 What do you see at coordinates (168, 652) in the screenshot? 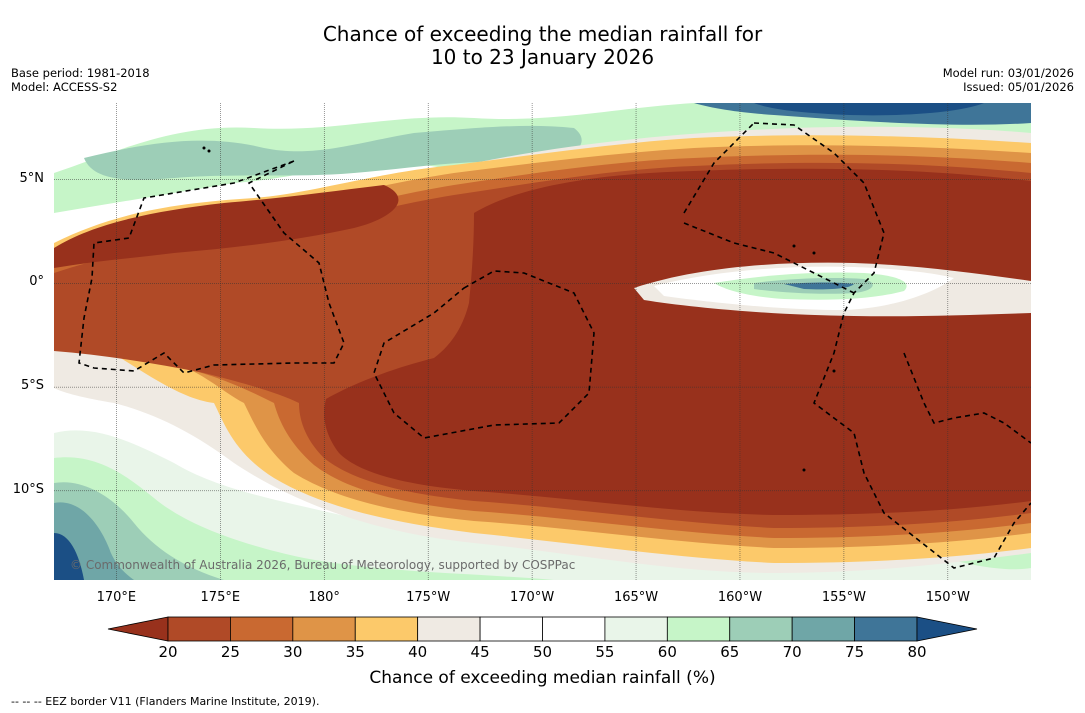
I see `colorbar-tick: 20` at bounding box center [168, 652].